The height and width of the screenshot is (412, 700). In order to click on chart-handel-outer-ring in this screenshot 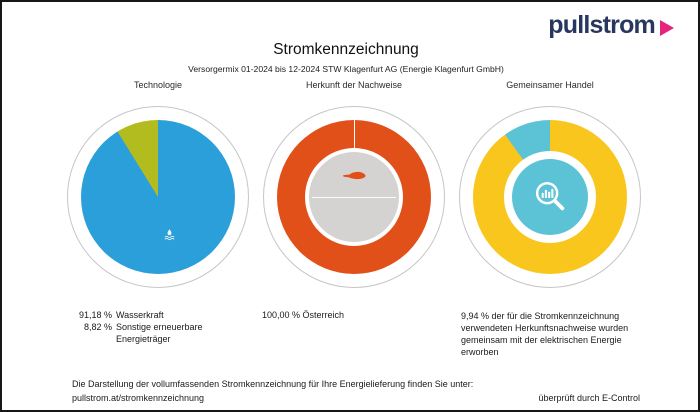, I will do `click(550, 197)`.